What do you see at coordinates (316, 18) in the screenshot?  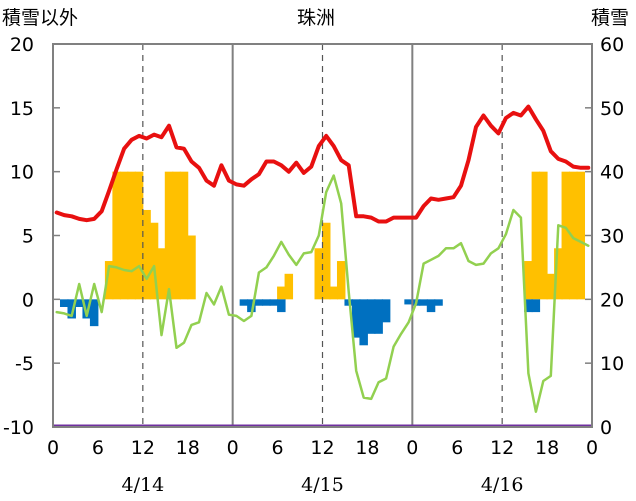 I see `chart-title: 珠洲` at bounding box center [316, 18].